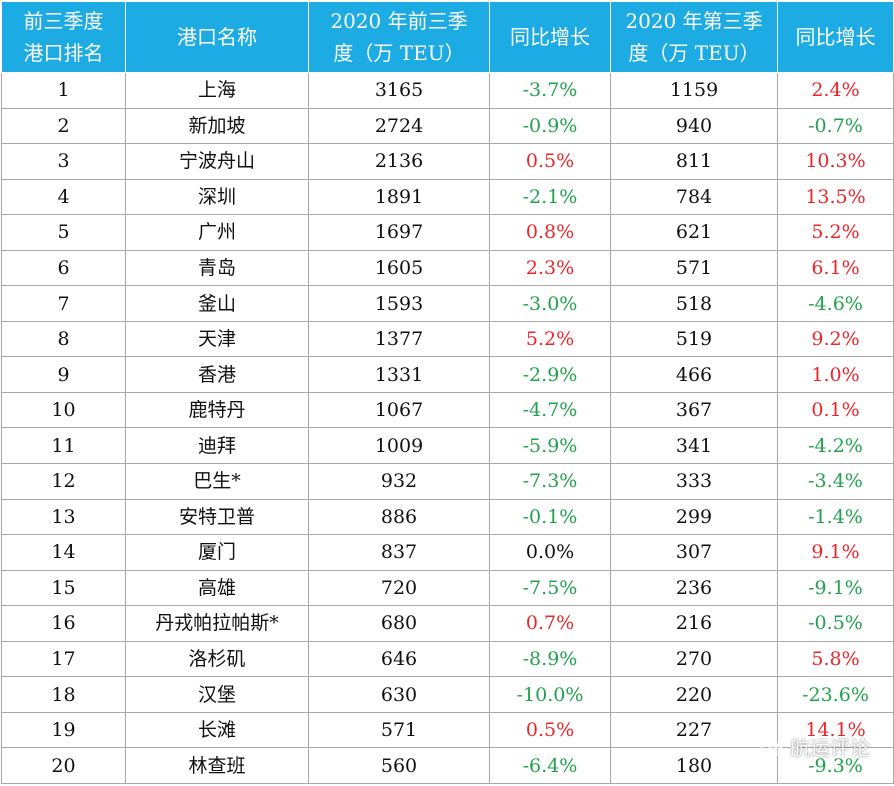 The image size is (894, 786). What do you see at coordinates (835, 552) in the screenshot?
I see `q3-yoy-cell: 9.1%` at bounding box center [835, 552].